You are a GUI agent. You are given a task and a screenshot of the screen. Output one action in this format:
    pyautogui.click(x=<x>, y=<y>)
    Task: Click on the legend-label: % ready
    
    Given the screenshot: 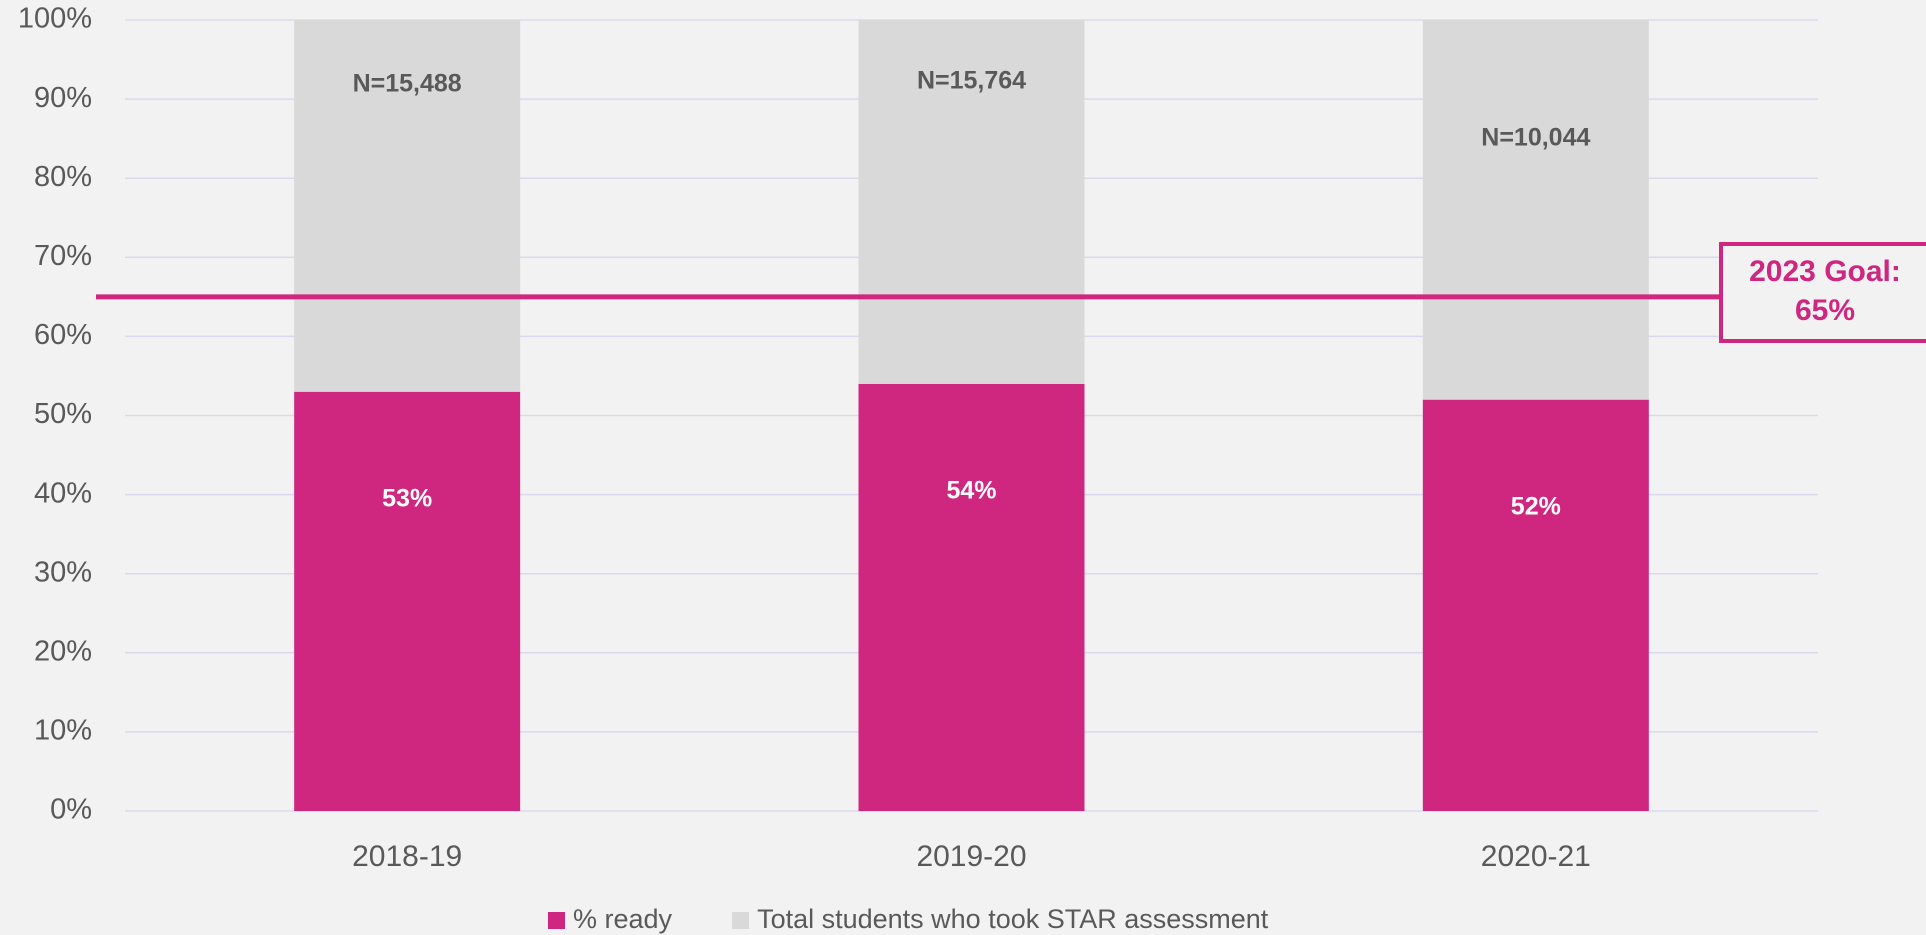 What is the action you would take?
    pyautogui.click(x=623, y=919)
    